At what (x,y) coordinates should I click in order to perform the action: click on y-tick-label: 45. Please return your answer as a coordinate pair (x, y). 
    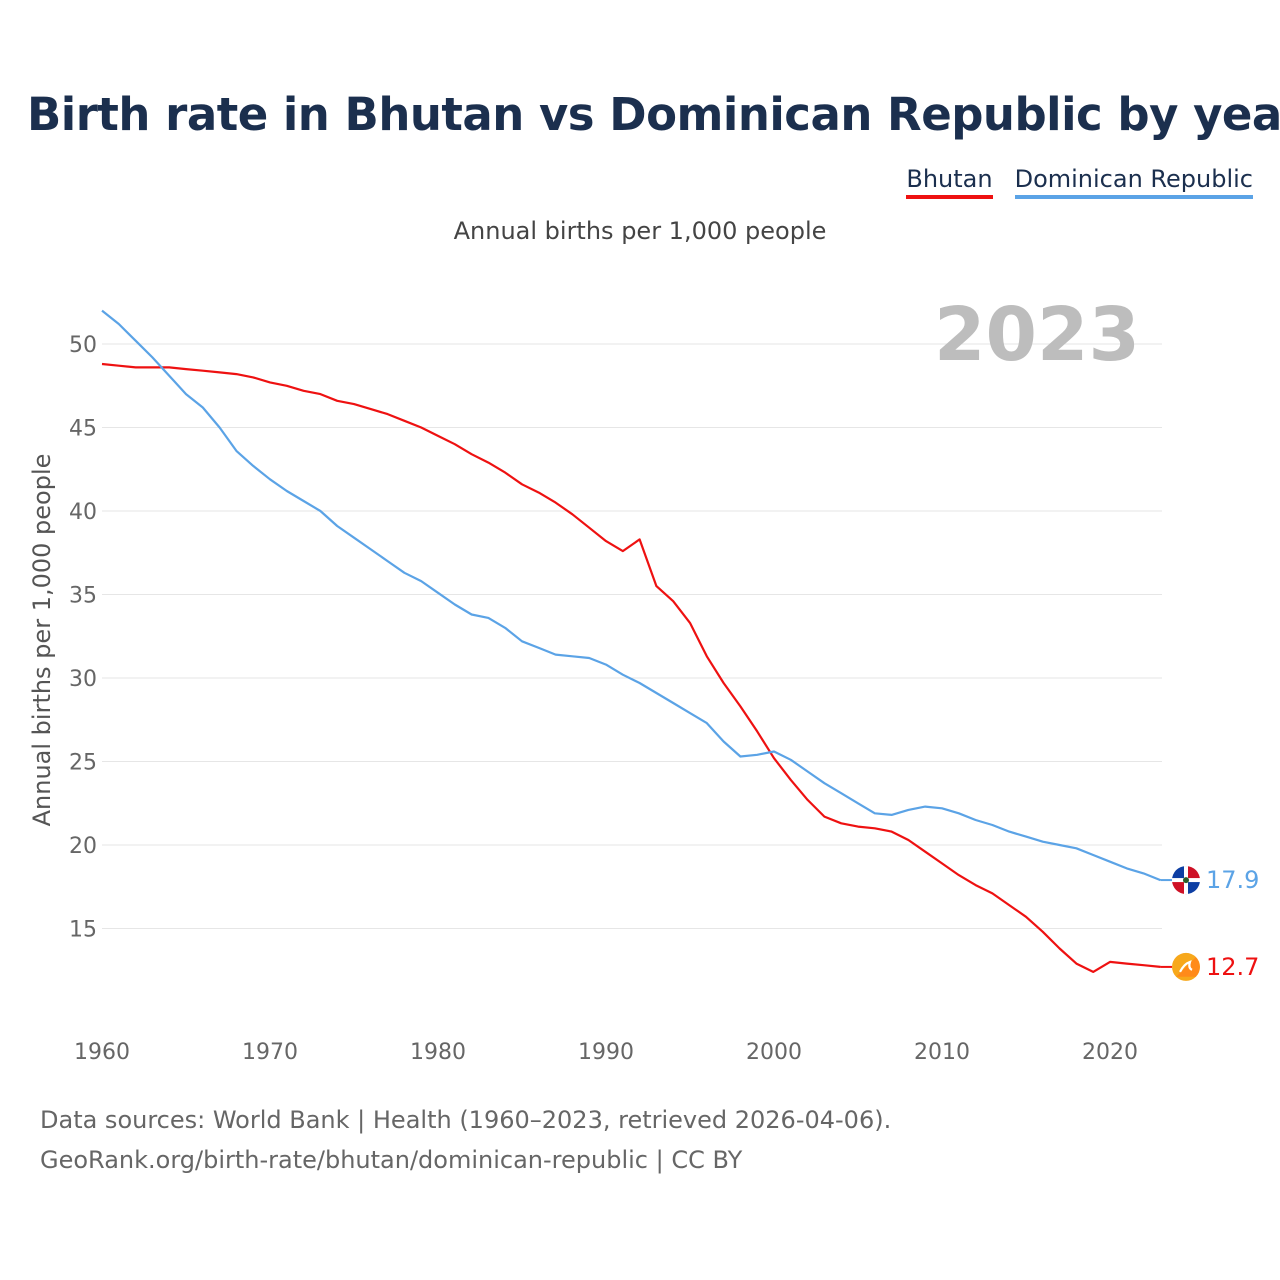
    Looking at the image, I should click on (83, 429).